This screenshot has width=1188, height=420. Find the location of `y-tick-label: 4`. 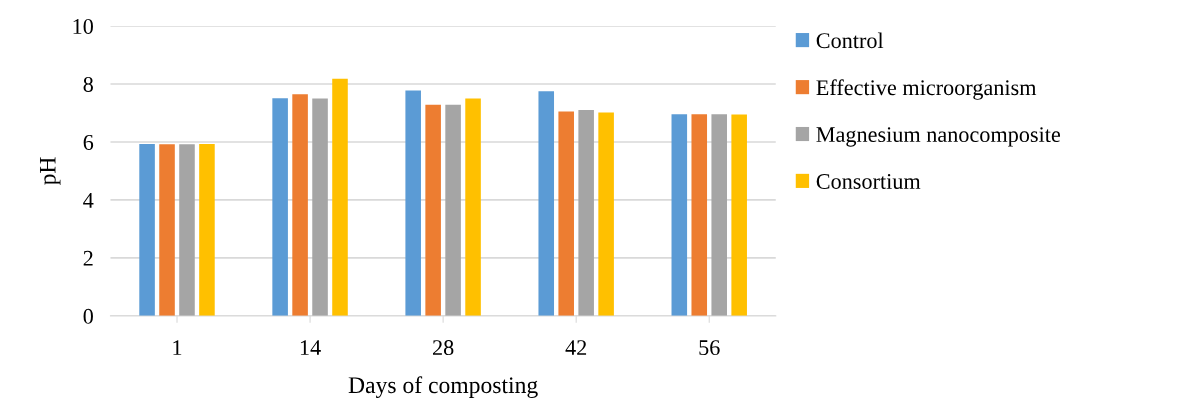

y-tick-label: 4 is located at coordinates (88, 200).